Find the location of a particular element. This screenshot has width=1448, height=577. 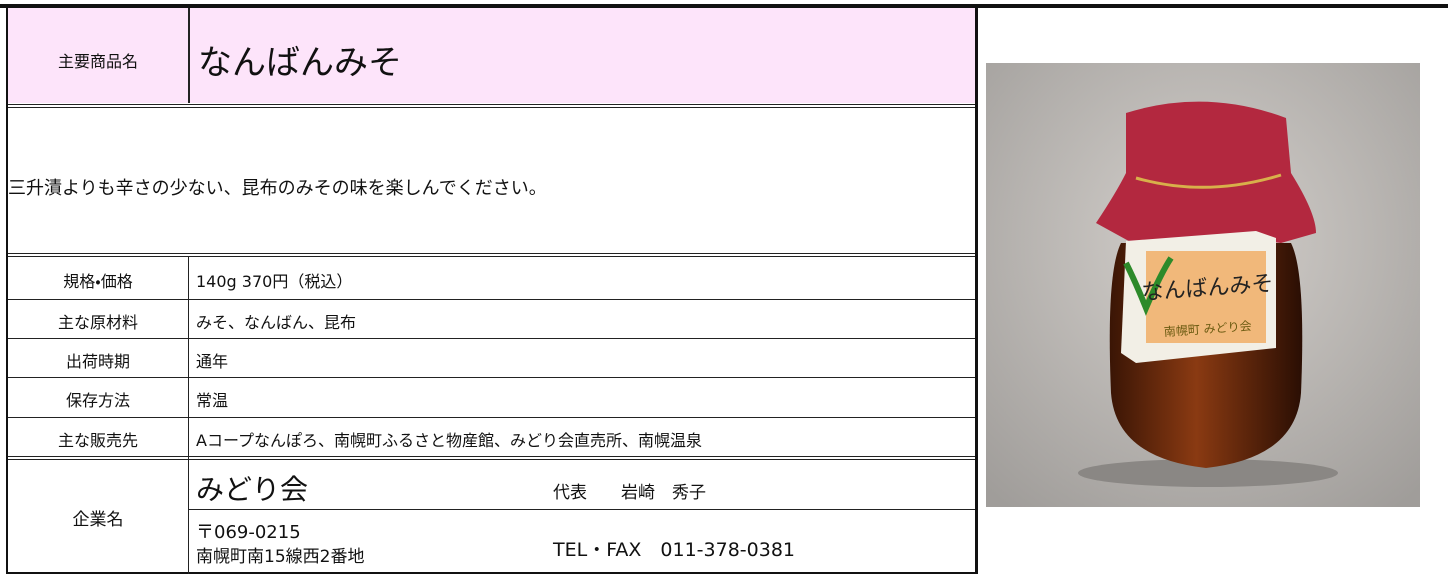

postal-code: 〒069-0215 is located at coordinates (248, 532).